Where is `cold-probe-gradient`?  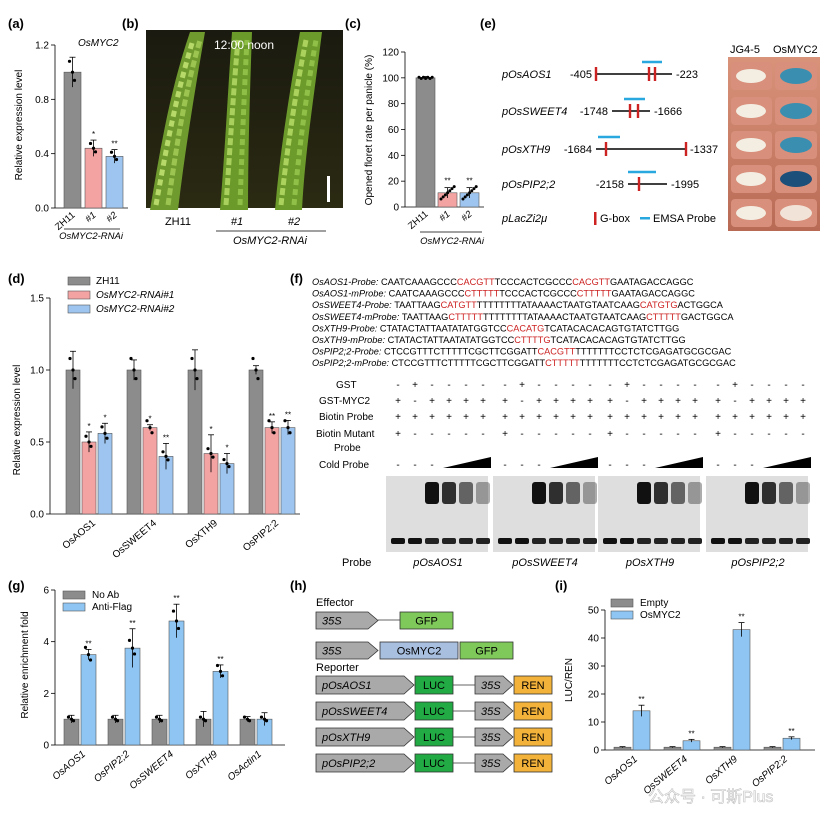 cold-probe-gradient is located at coordinates (679, 462).